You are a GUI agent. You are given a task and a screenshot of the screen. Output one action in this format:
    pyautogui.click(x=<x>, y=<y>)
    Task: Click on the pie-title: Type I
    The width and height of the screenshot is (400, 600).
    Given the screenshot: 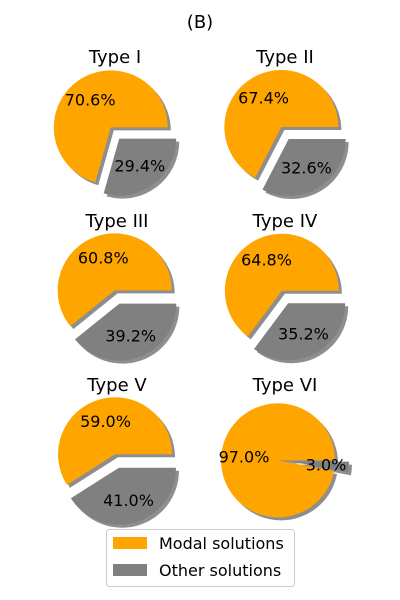 What is the action you would take?
    pyautogui.click(x=114, y=57)
    